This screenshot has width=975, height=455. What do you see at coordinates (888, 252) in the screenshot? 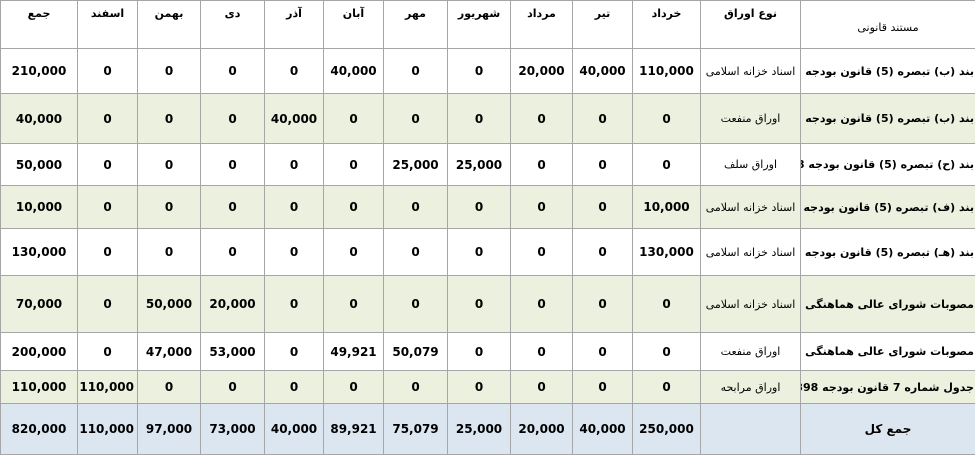
I see `legal-document: بند (هـ) تبصره (5) قانون بودجه 1398` at bounding box center [888, 252].